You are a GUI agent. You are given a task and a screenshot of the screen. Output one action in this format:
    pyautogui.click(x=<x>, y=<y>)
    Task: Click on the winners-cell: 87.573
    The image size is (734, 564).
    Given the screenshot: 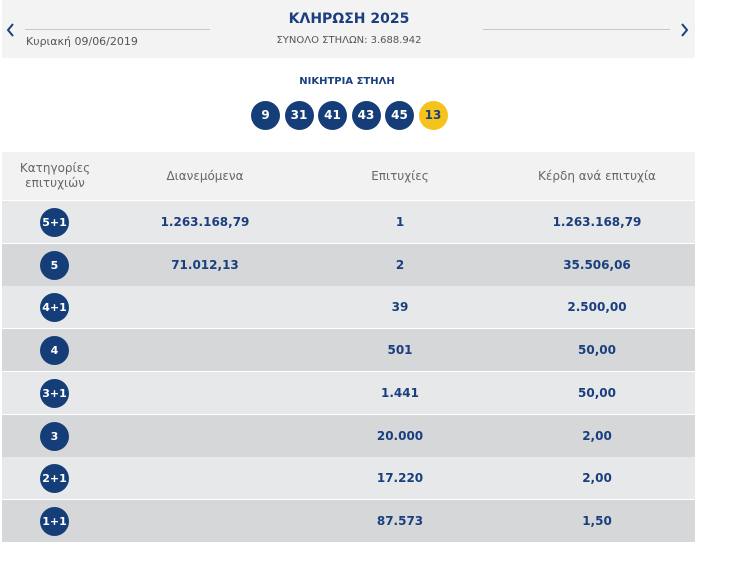 What is the action you would take?
    pyautogui.click(x=400, y=520)
    